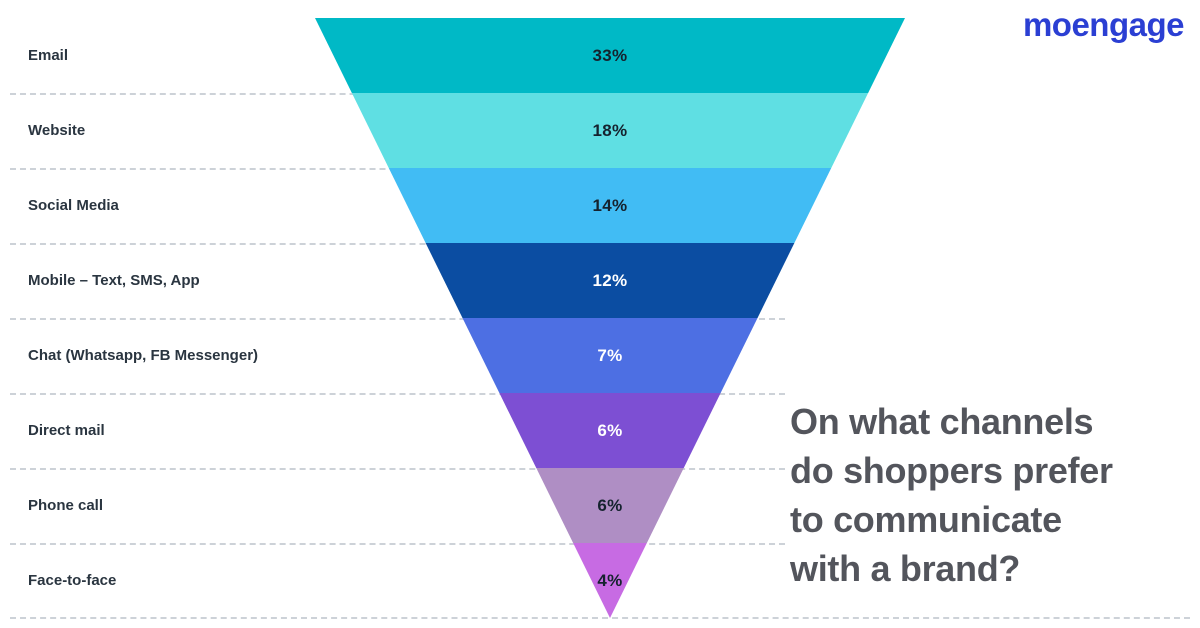 Image resolution: width=1200 pixels, height=628 pixels. Describe the element at coordinates (114, 280) in the screenshot. I see `category-label-mobile: Mobile – Text, SMS, App` at that location.